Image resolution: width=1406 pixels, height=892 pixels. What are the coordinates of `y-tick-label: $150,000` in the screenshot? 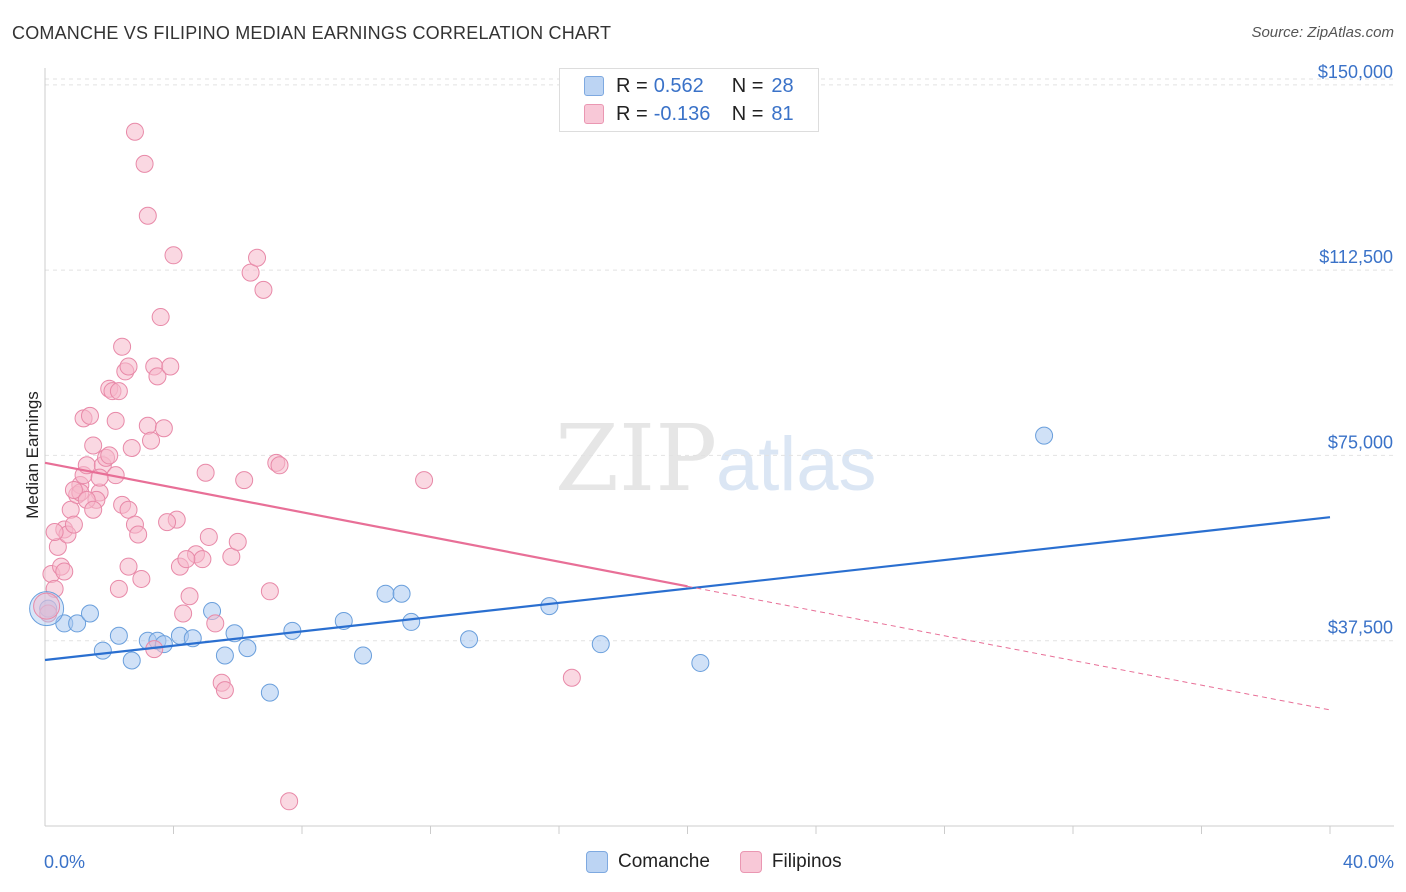 It's located at (1355, 72).